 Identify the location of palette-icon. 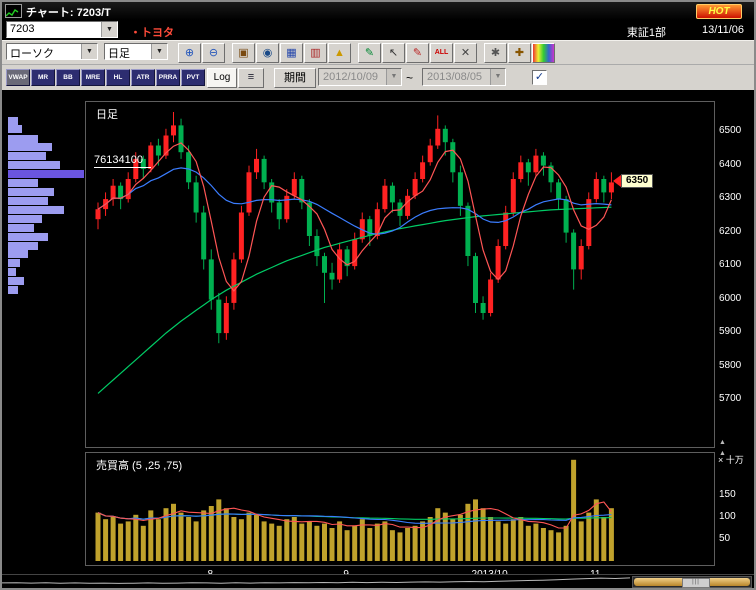
(543, 53).